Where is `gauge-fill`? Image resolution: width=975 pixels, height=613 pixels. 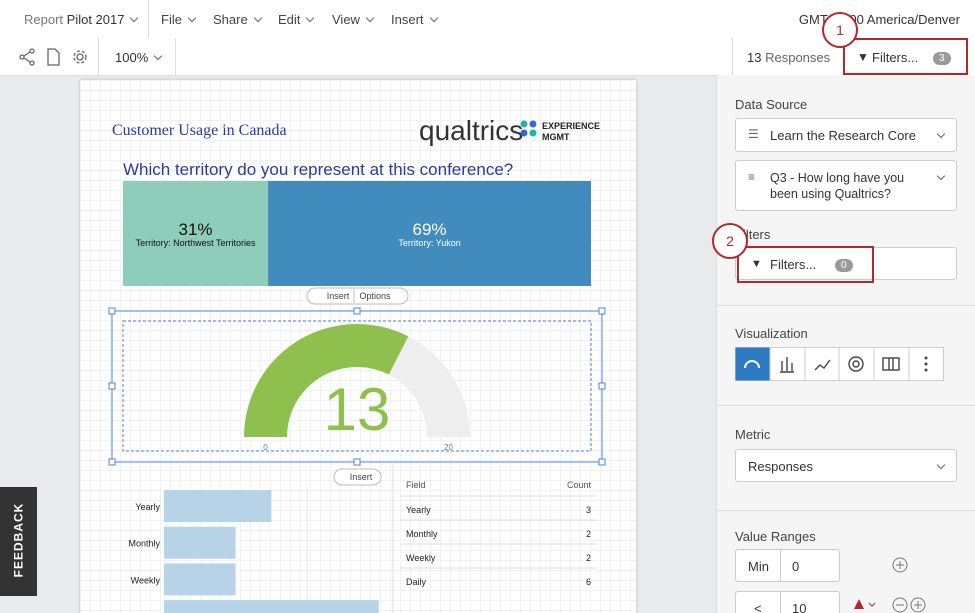
gauge-fill is located at coordinates (326, 380).